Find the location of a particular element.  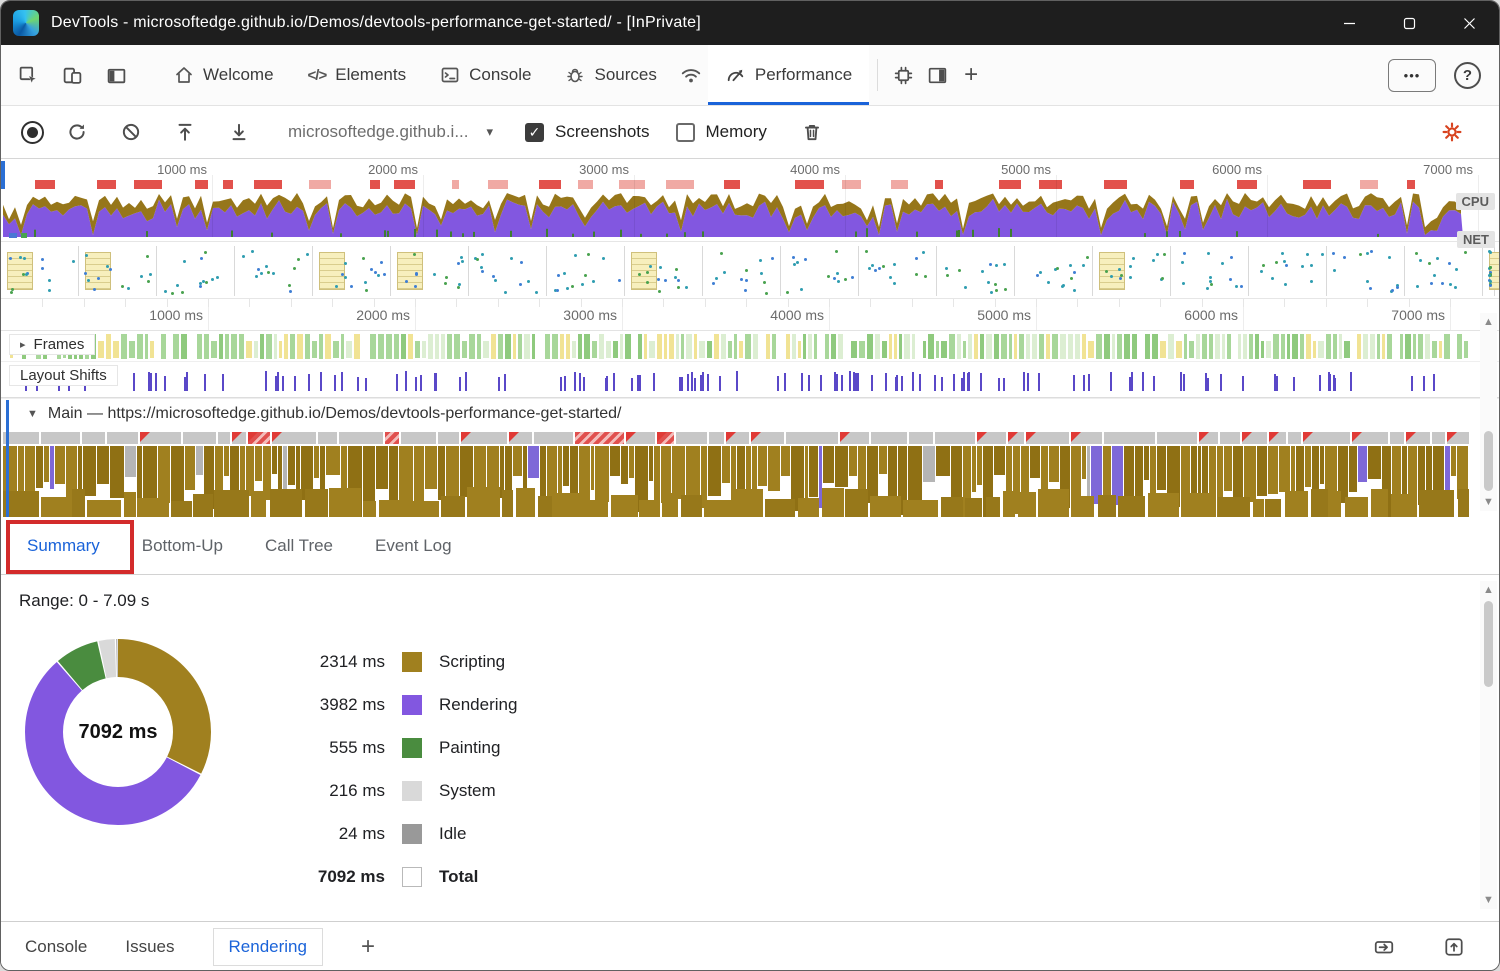

screenshots-checkbox: ✓ Screenshots is located at coordinates (587, 132).